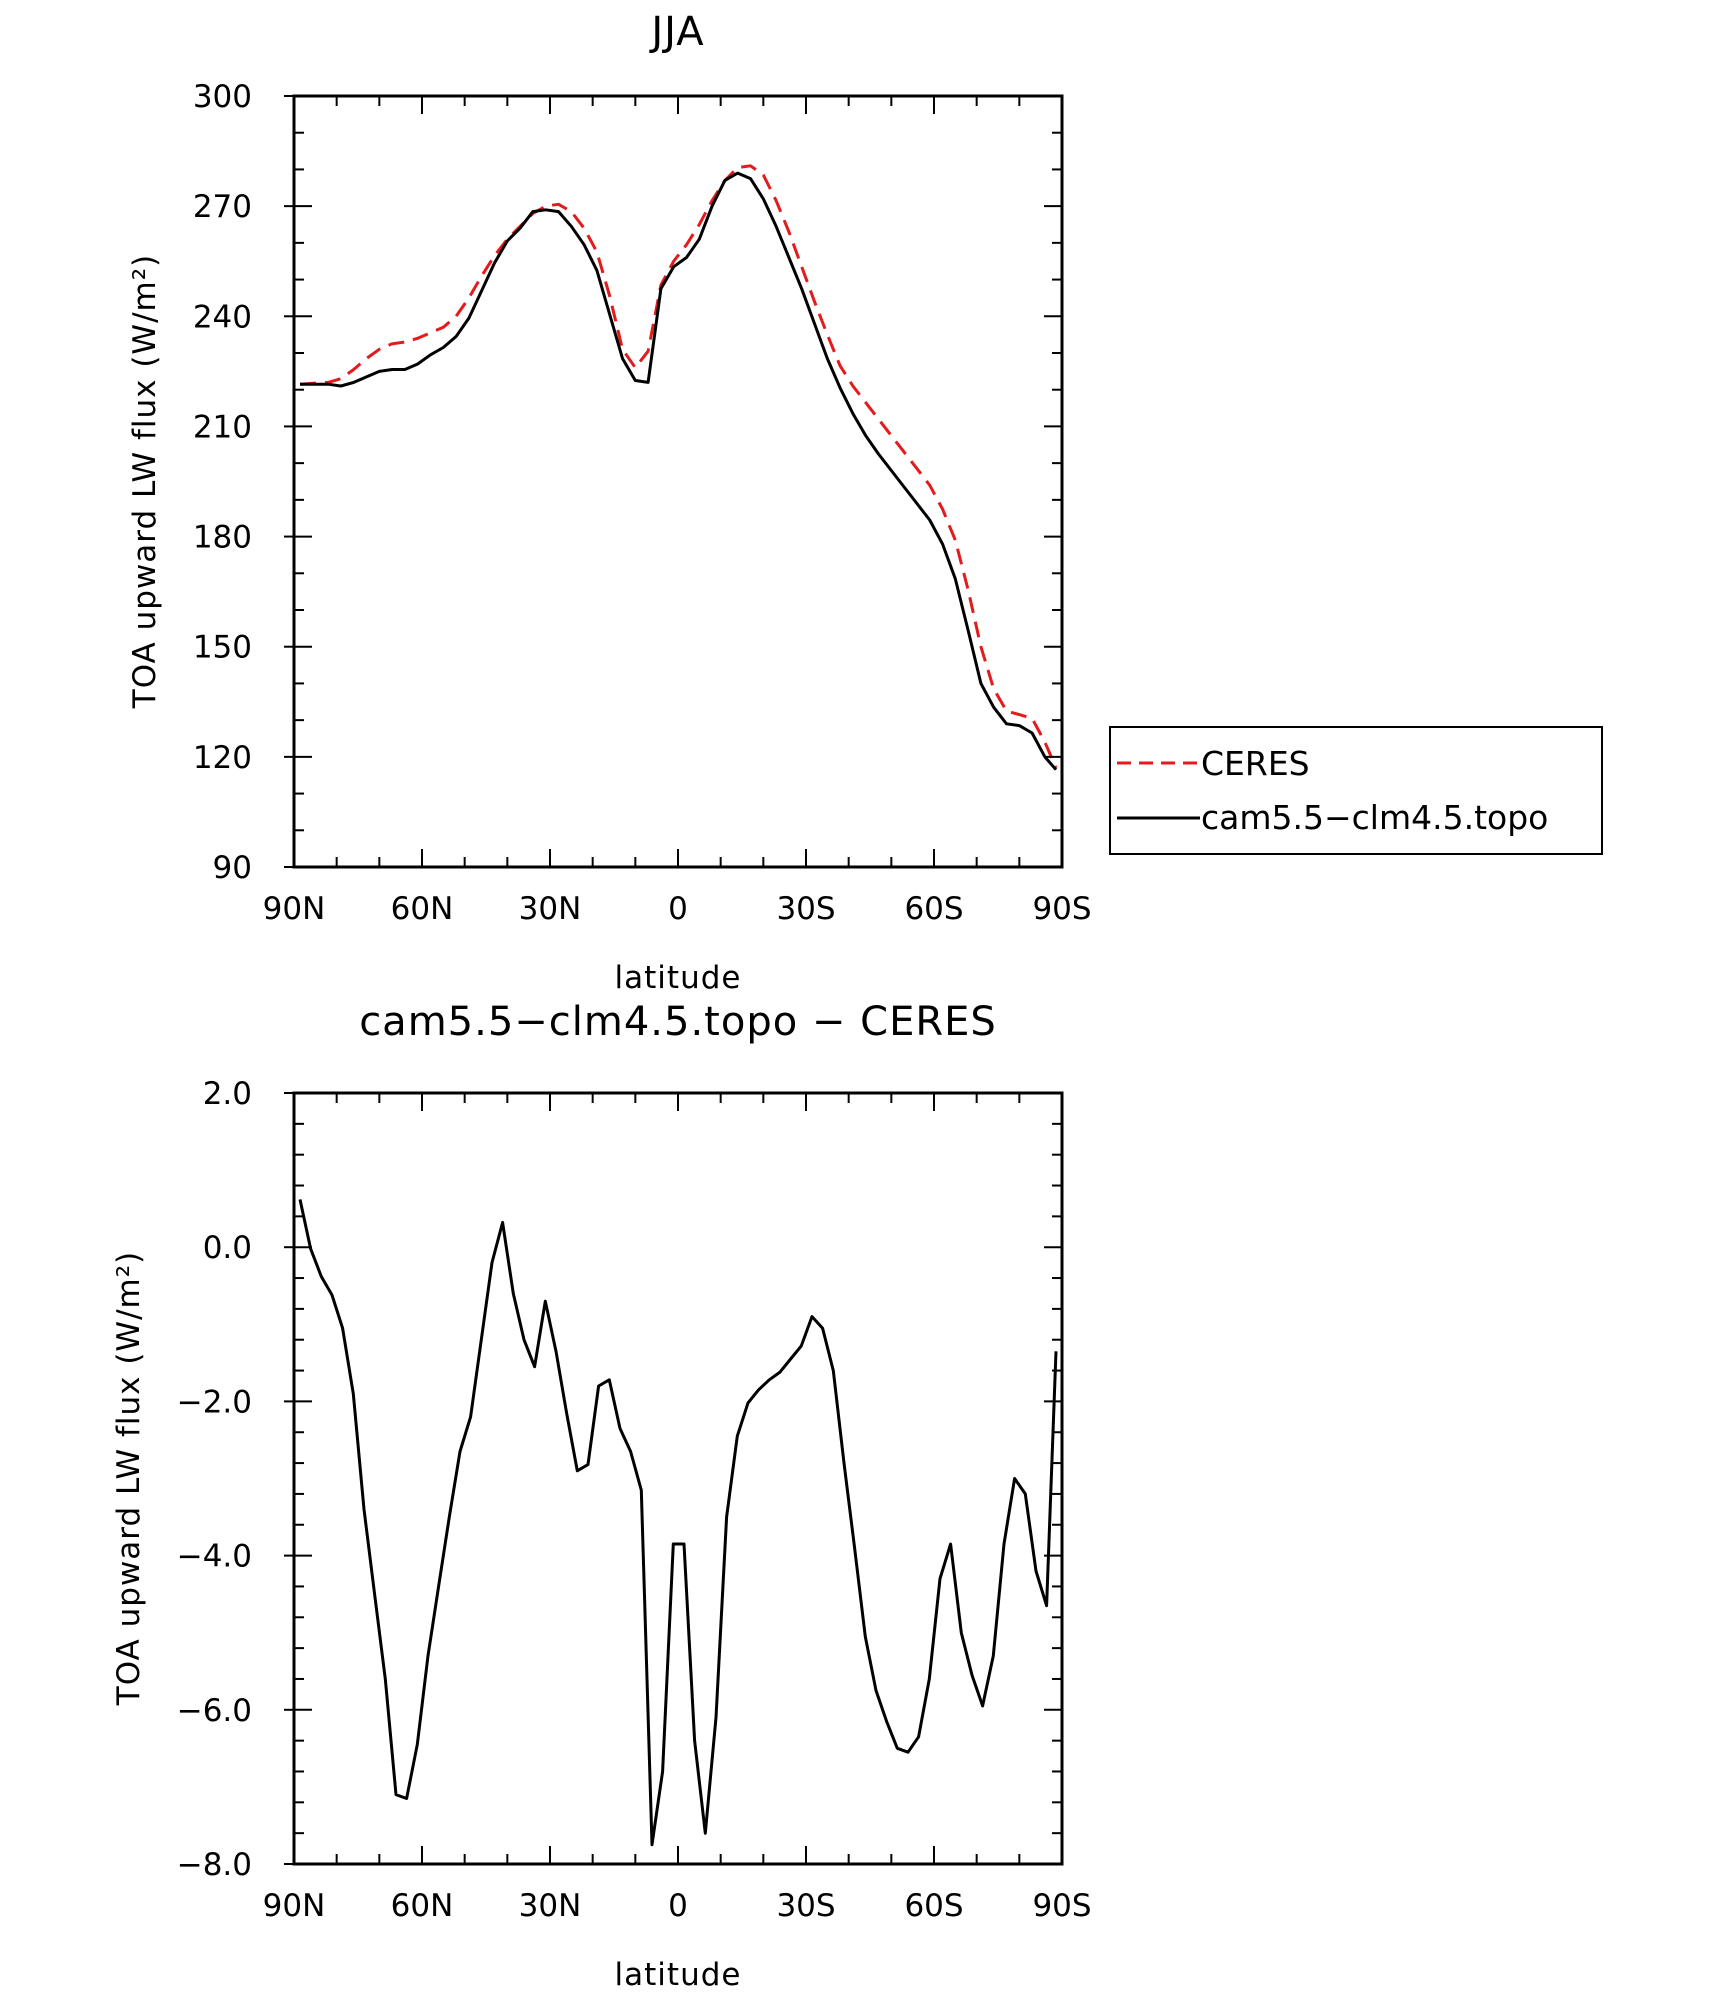 This screenshot has height=1993, width=1710. I want to click on panel-title-top: JJA, so click(676, 32).